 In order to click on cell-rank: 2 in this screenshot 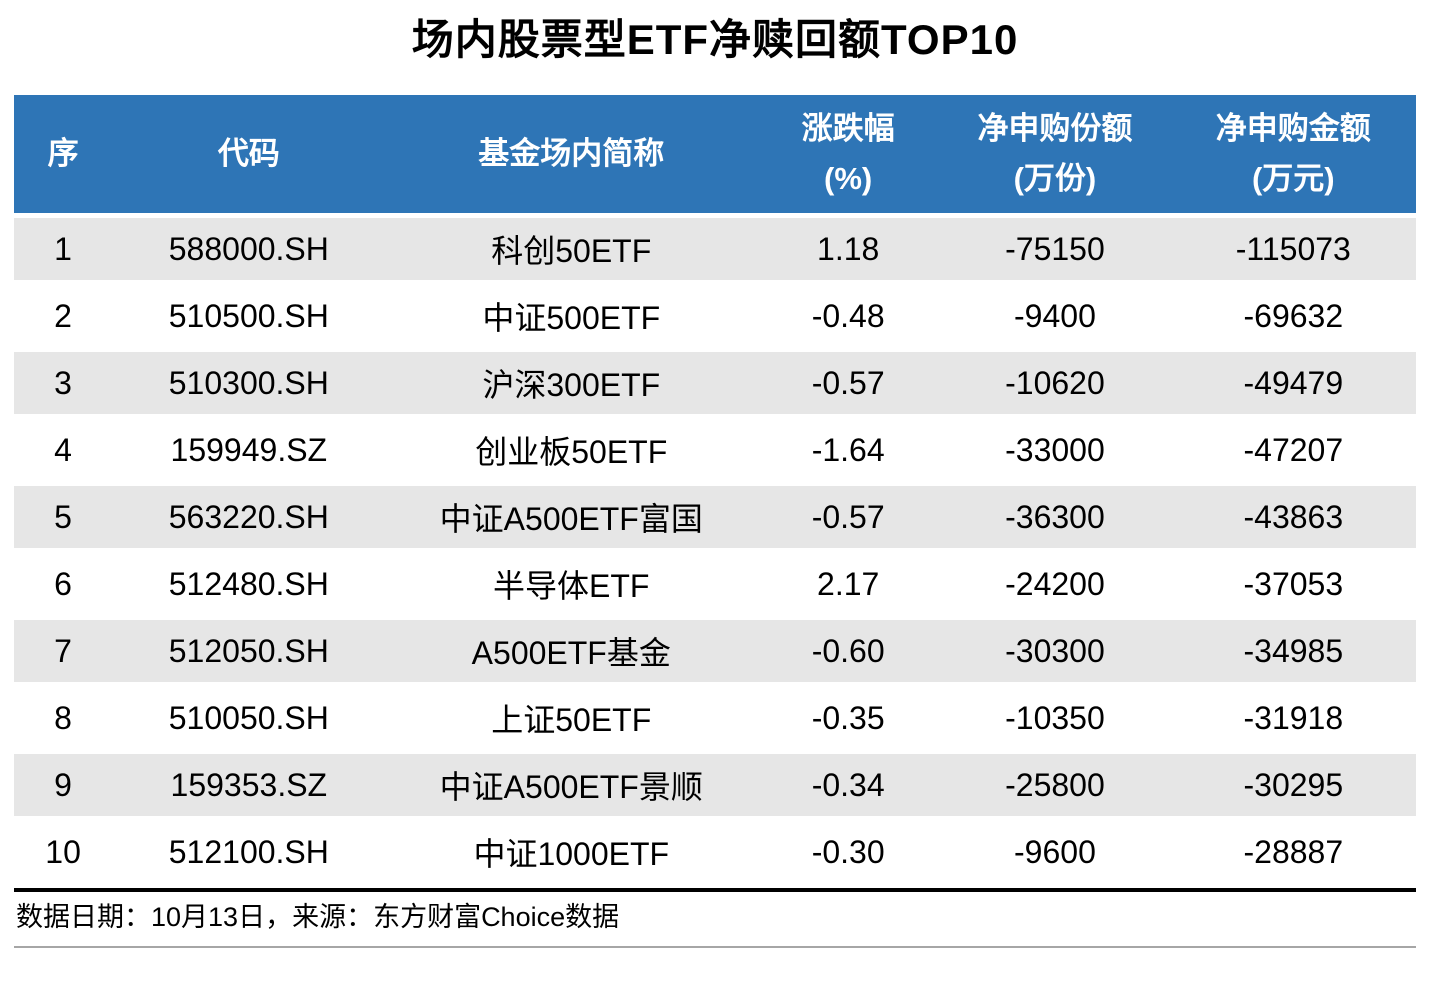, I will do `click(63, 316)`.